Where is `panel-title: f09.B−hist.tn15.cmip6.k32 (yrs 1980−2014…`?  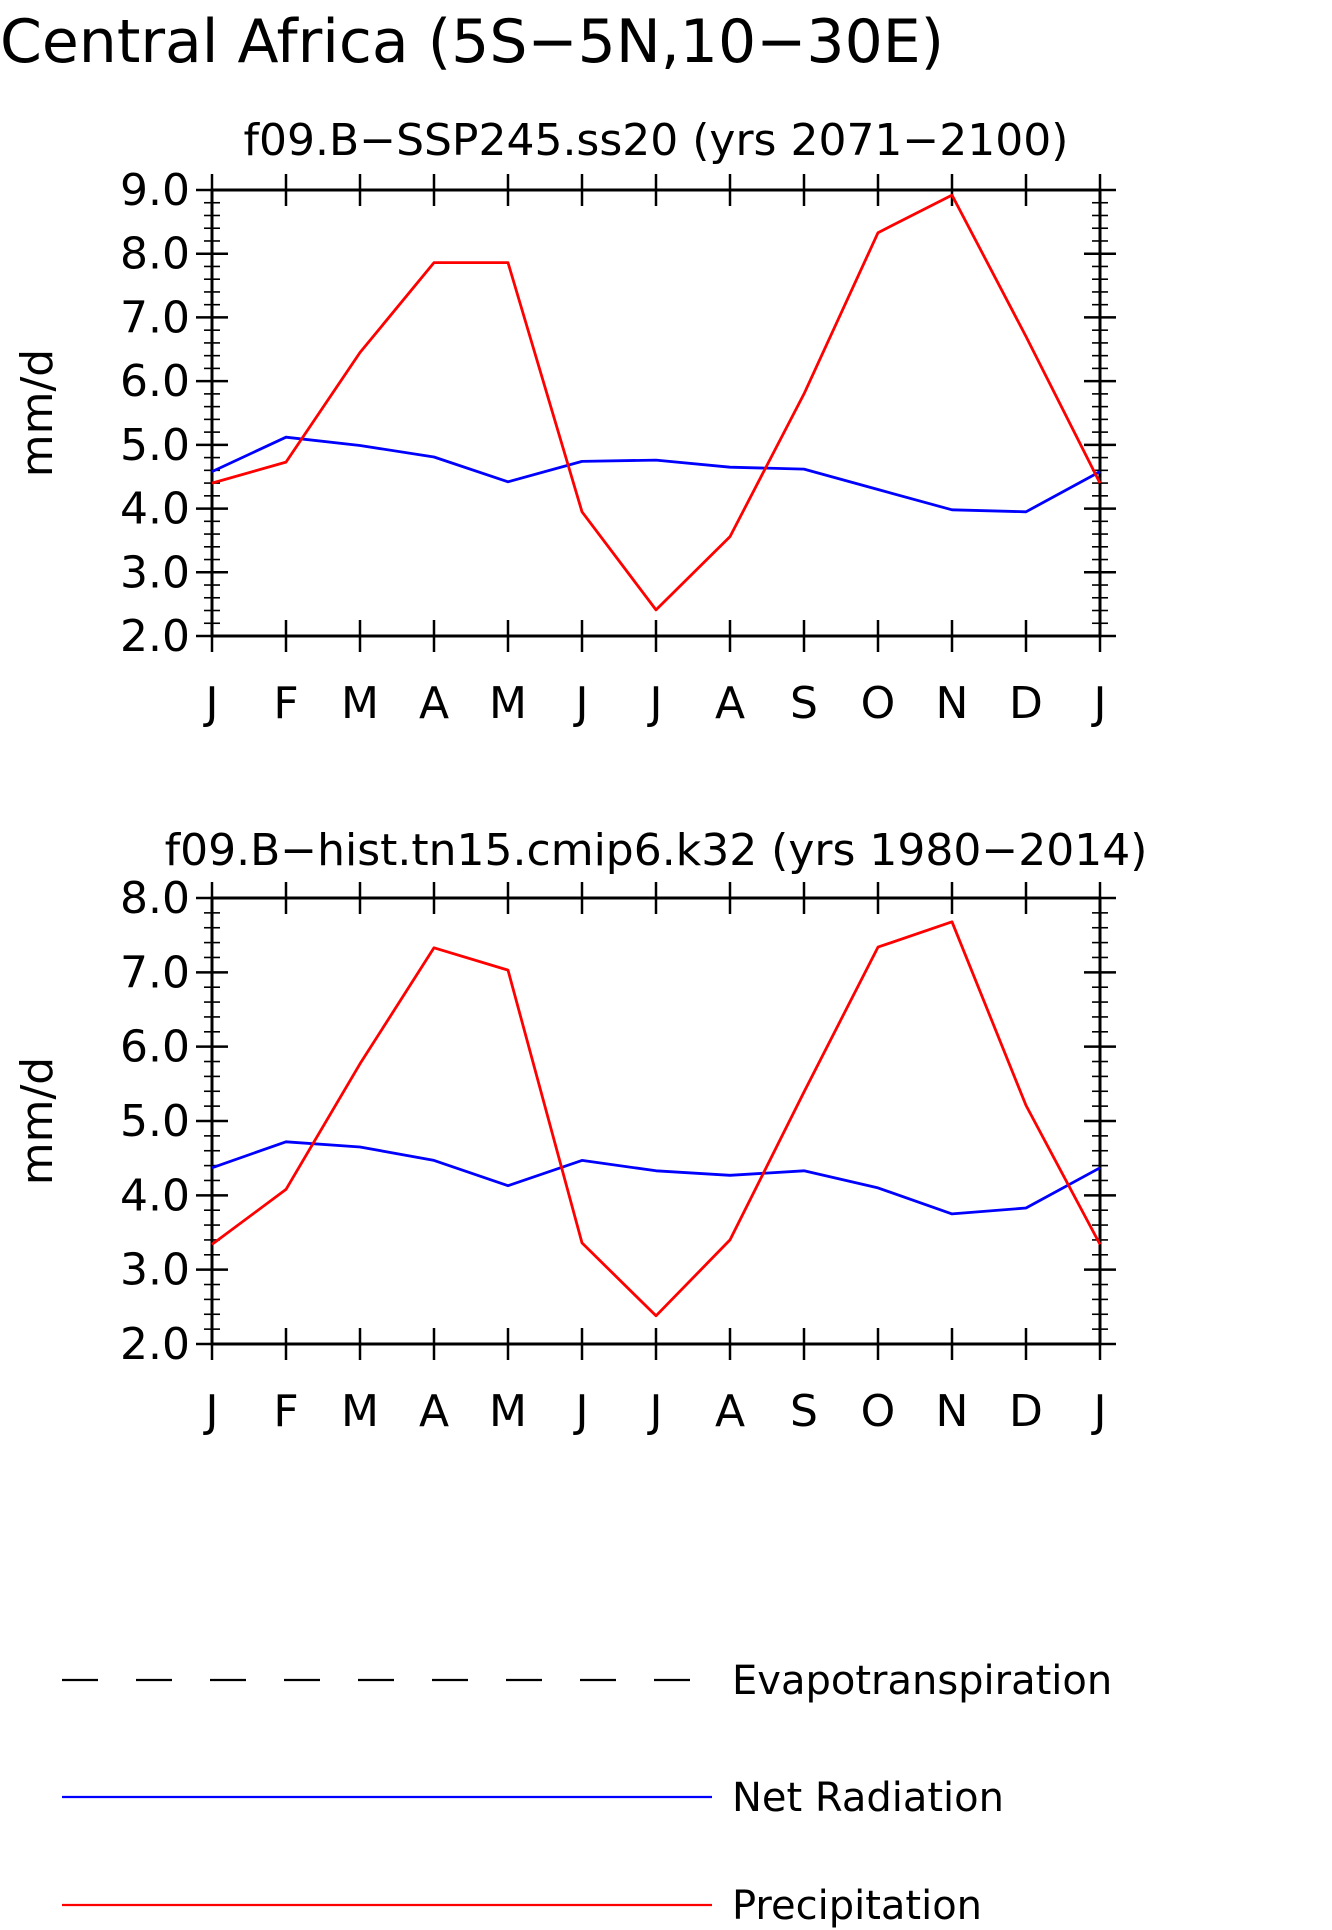 panel-title: f09.B−hist.tn15.cmip6.k32 (yrs 1980−2014… is located at coordinates (656, 850).